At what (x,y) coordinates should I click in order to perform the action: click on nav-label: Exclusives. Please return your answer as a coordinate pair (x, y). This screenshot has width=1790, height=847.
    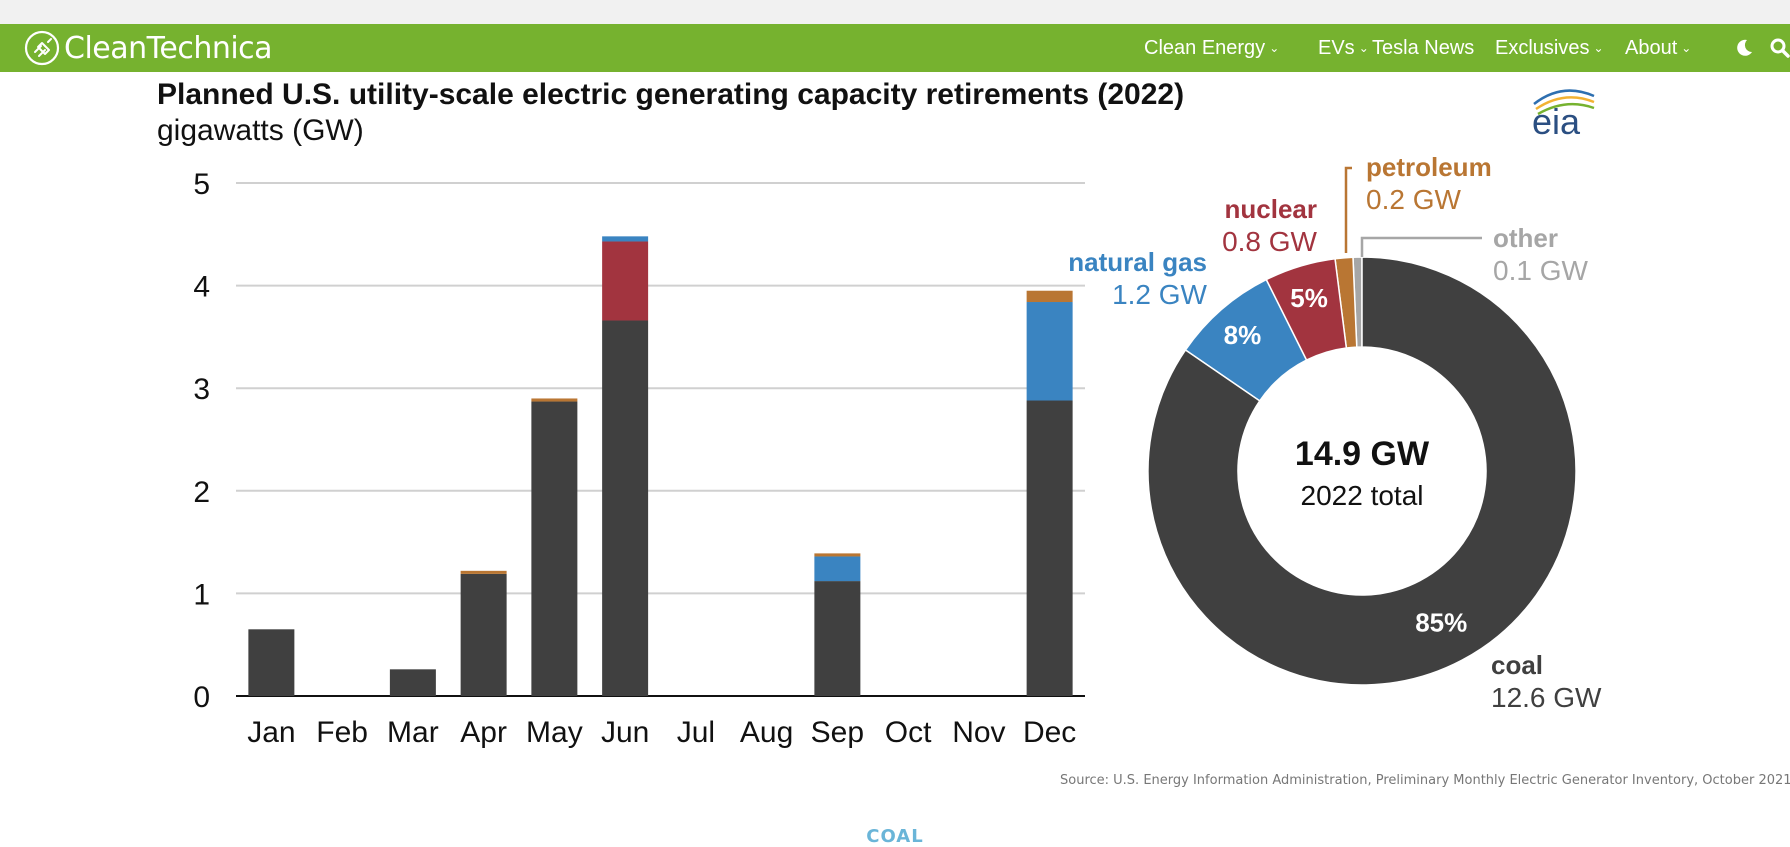
    Looking at the image, I should click on (1542, 48).